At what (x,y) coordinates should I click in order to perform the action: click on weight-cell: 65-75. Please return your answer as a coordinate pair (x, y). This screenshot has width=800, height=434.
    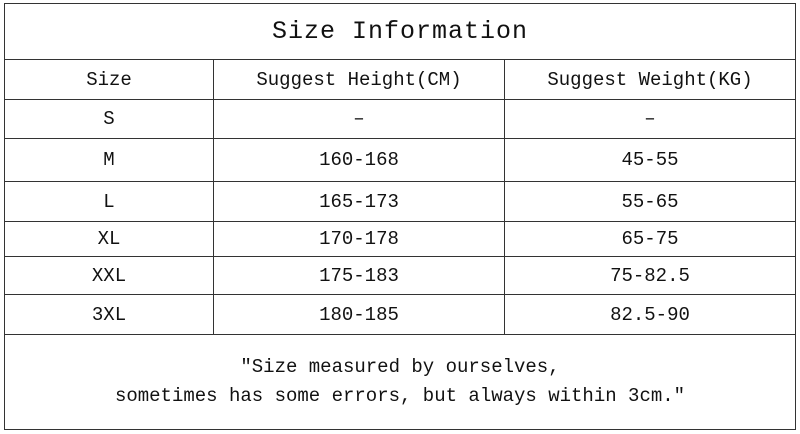
    Looking at the image, I should click on (650, 239).